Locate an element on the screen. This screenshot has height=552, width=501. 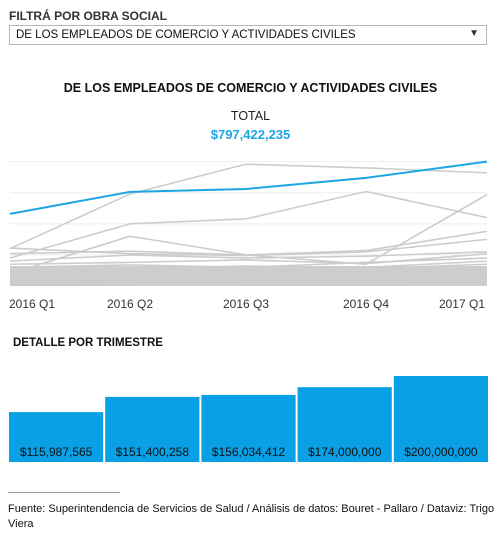
bar-value-label: $200,000,000 is located at coordinates (441, 452).